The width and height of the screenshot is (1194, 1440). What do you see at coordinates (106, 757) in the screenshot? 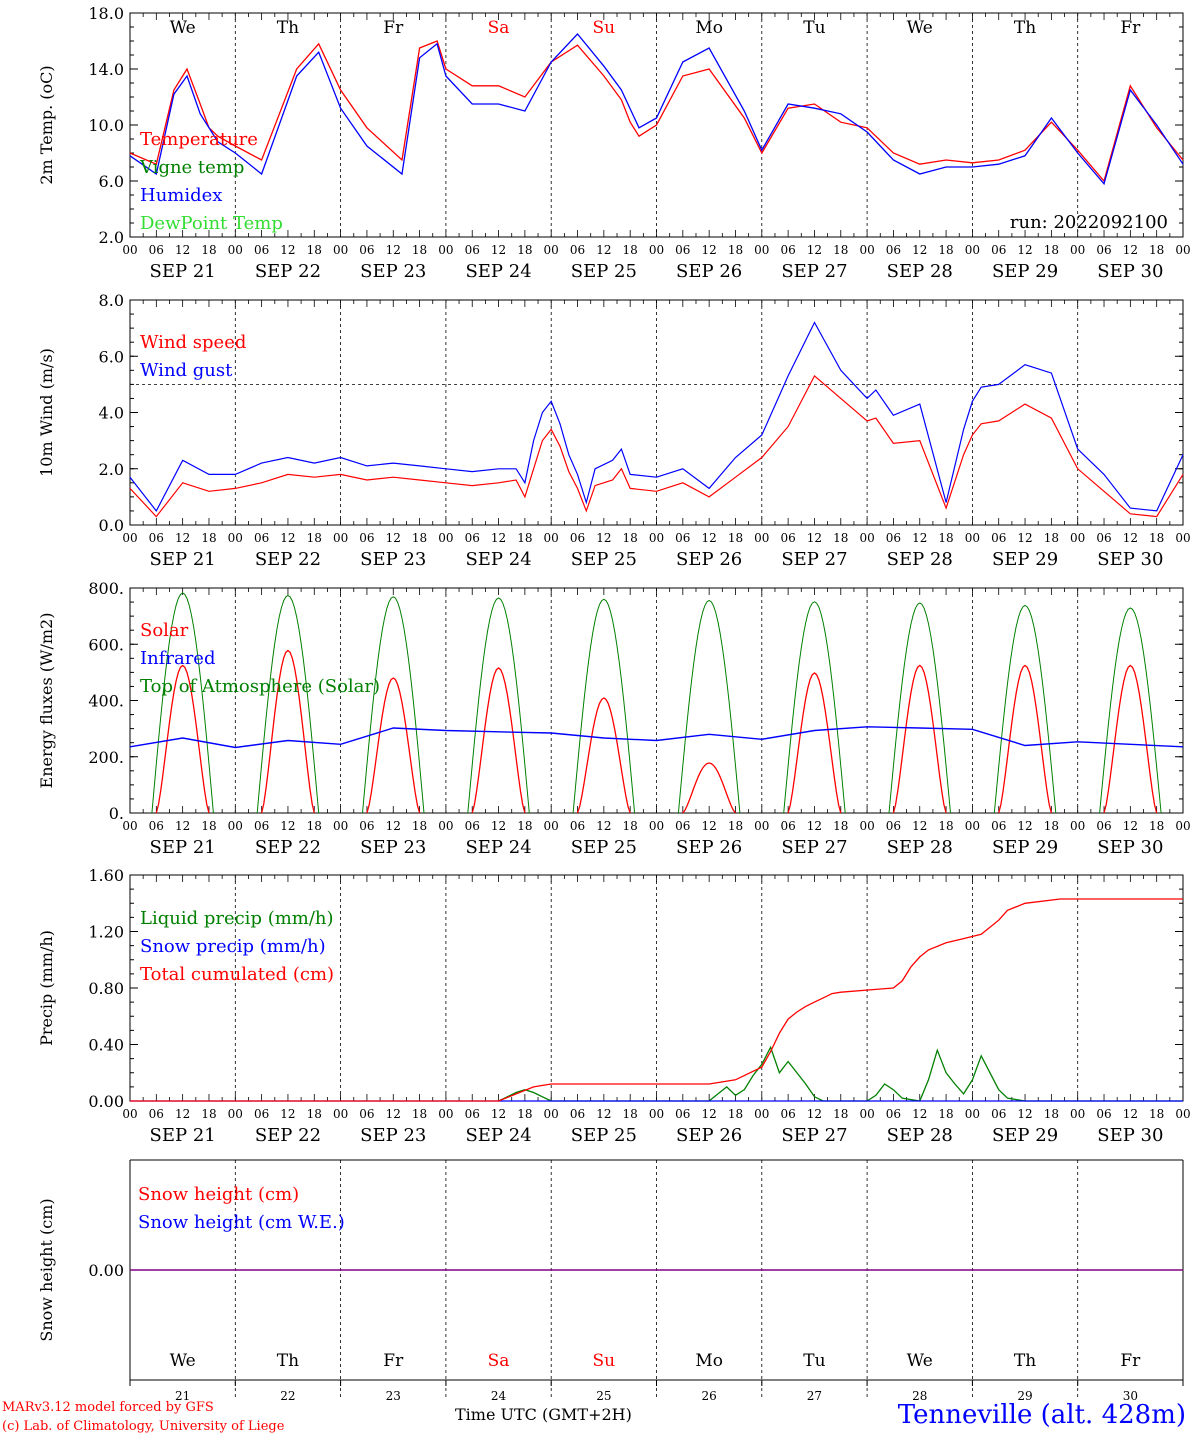
I see `y-tick-label: 200.` at bounding box center [106, 757].